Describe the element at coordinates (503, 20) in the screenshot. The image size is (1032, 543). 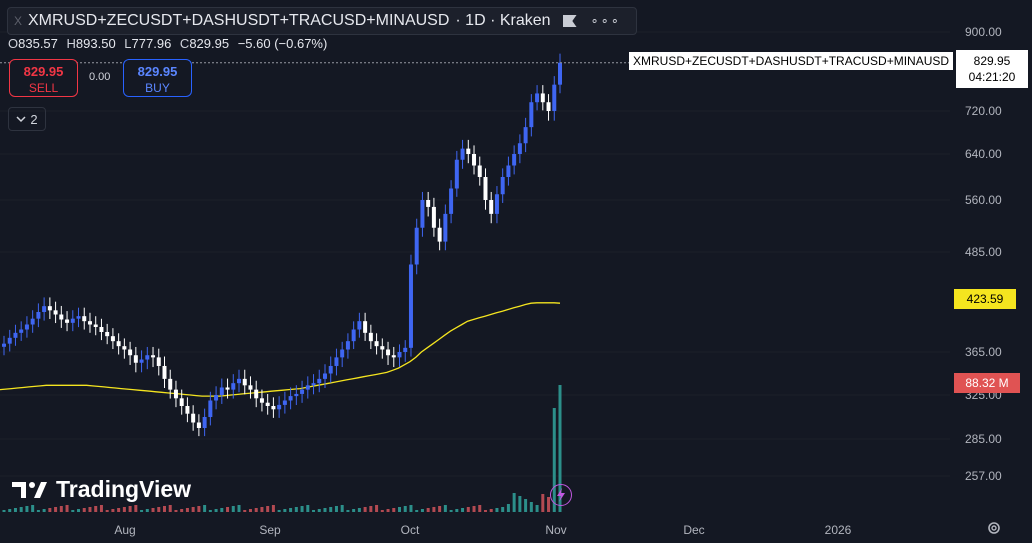
I see `interval-exchange: · 1D · Kraken` at that location.